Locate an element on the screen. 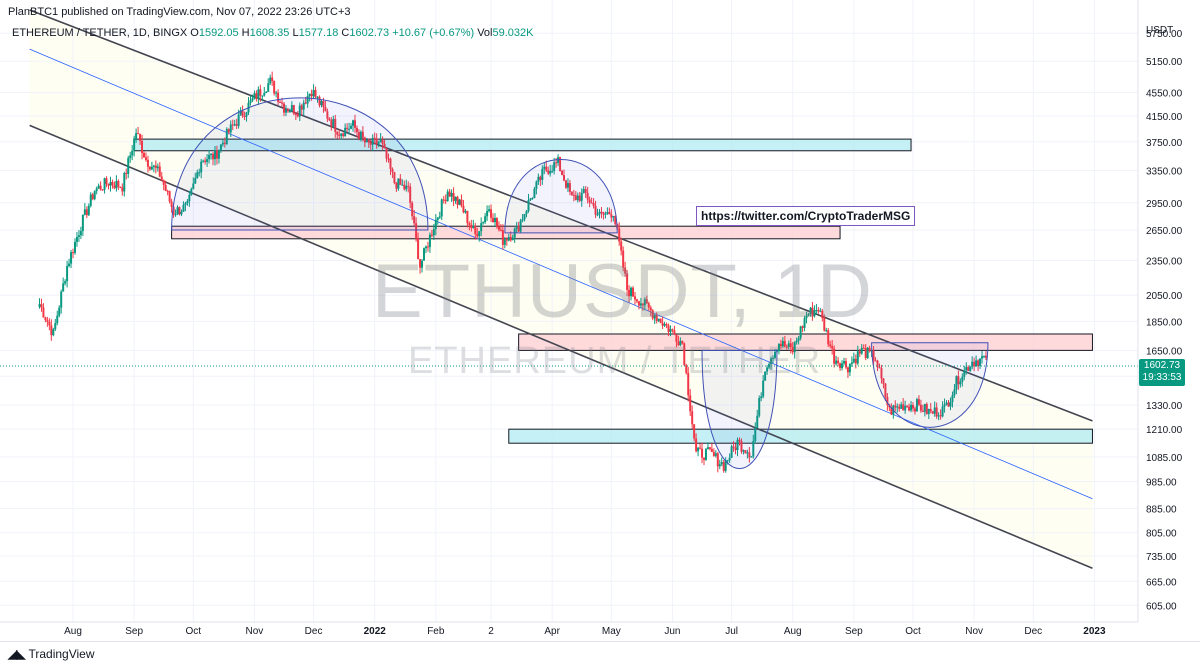 This screenshot has width=1200, height=665. resistance-zone is located at coordinates (805, 342).